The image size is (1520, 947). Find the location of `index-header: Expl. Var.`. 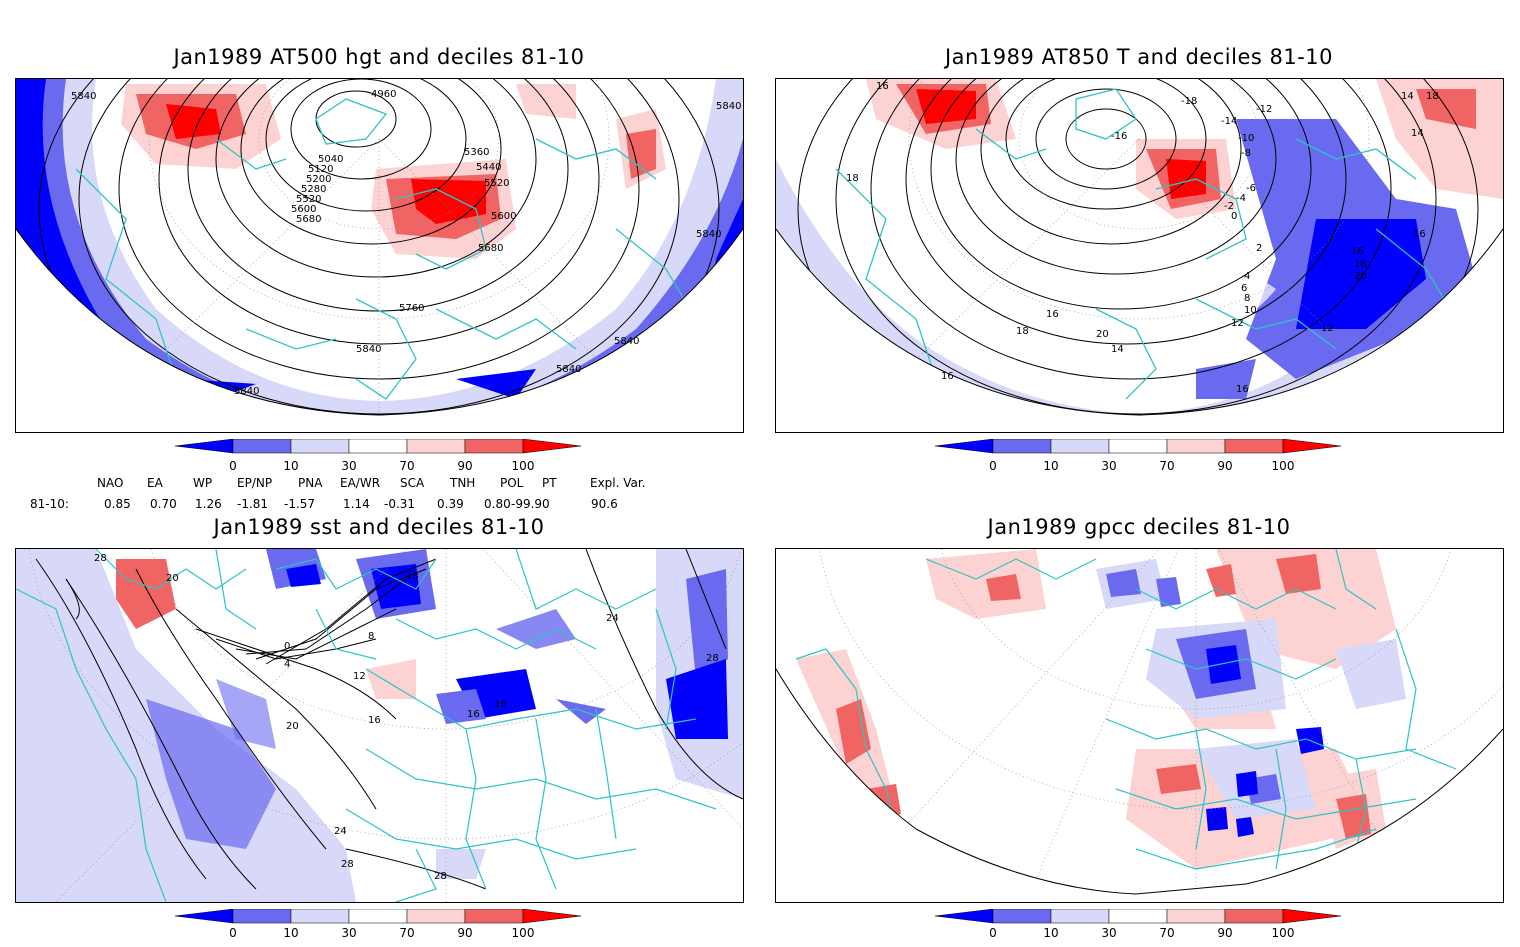

index-header: Expl. Var. is located at coordinates (618, 483).